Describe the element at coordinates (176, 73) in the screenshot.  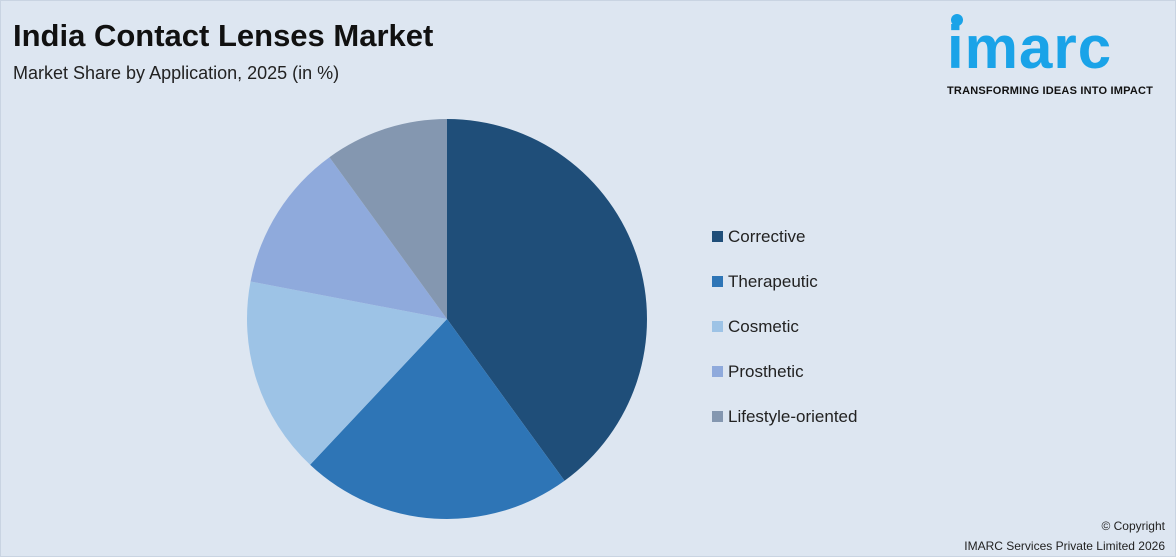
I see `chart-subtitle: Market Share by Application, 2025 (in %)` at that location.